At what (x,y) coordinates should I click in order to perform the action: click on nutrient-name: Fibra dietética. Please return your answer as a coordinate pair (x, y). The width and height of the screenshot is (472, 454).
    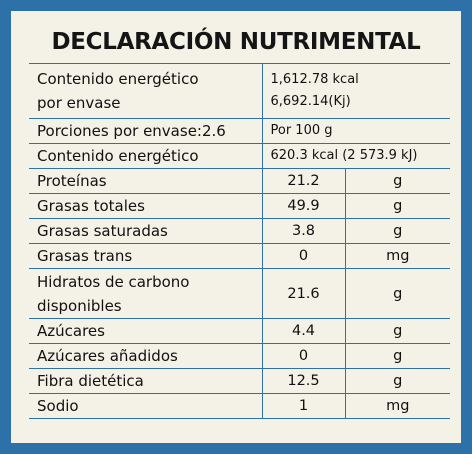
    Looking at the image, I should click on (145, 381).